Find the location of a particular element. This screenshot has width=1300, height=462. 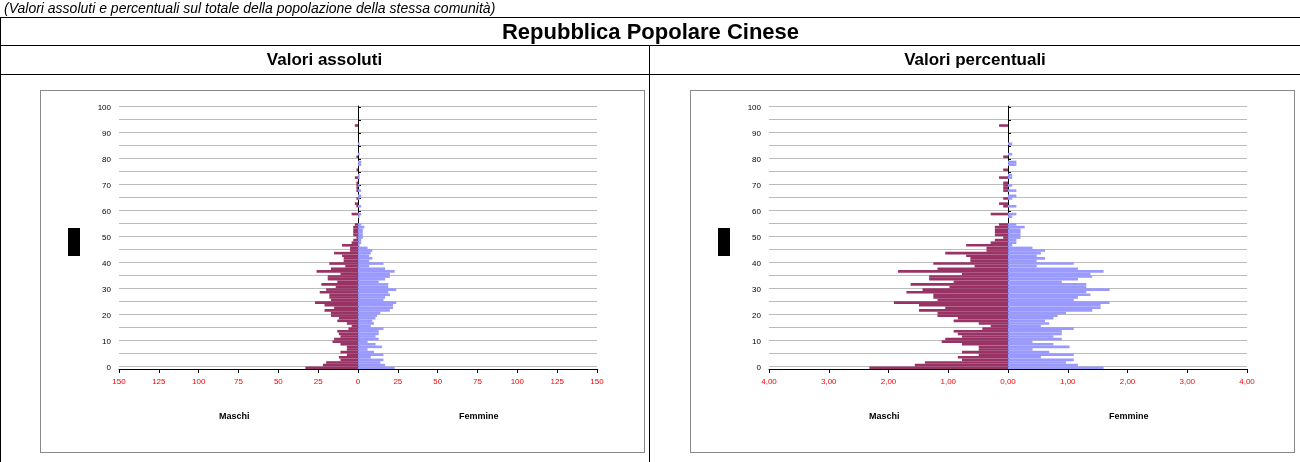

x-tick-label: 0 is located at coordinates (358, 381).